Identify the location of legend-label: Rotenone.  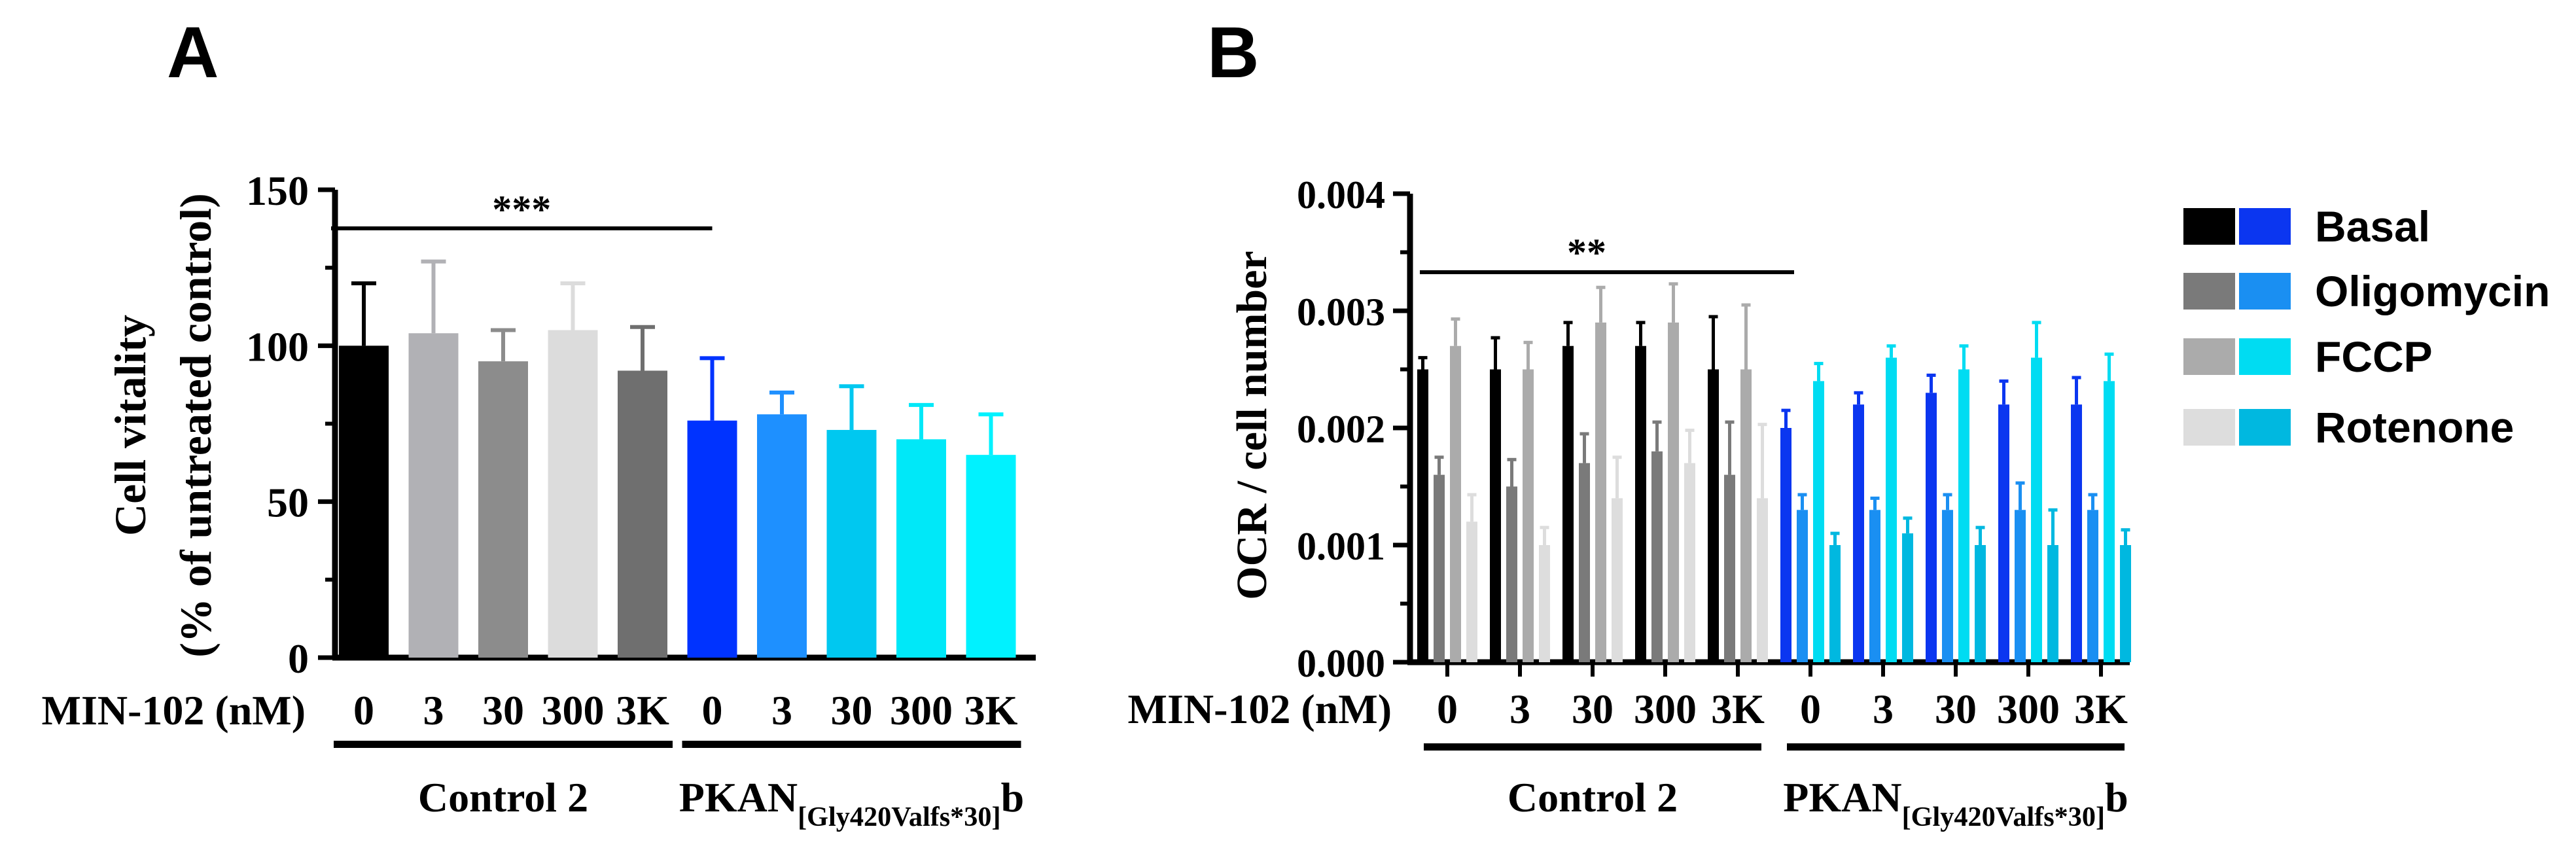
(2414, 427).